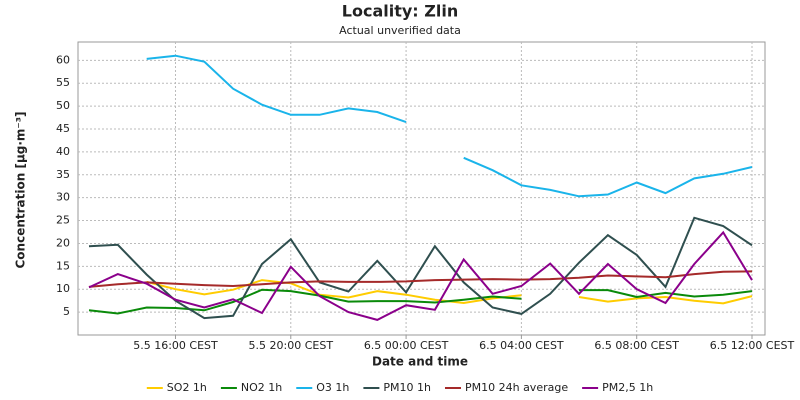 The height and width of the screenshot is (400, 800). Describe the element at coordinates (752, 345) in the screenshot. I see `x-tick-label: 6.5 12:00 CEST` at that location.